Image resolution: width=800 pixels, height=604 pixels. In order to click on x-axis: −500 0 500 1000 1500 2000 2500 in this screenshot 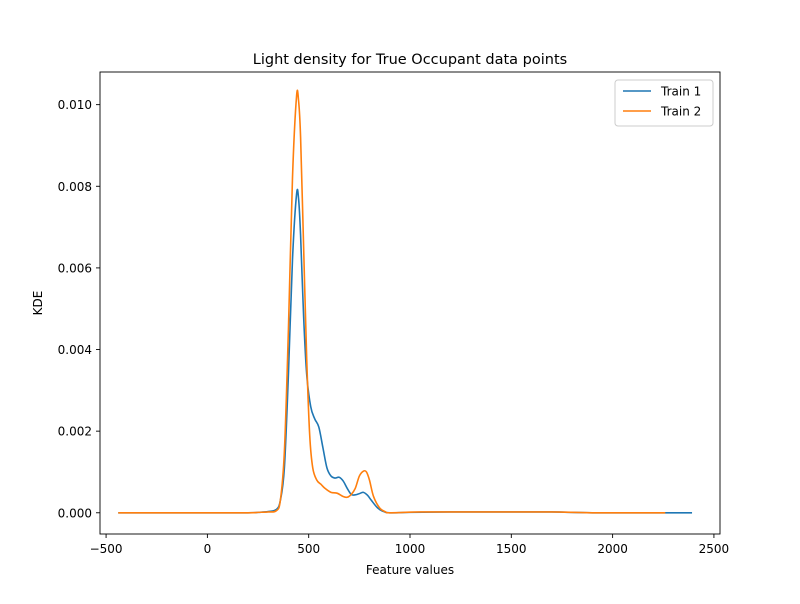, I will do `click(410, 545)`.